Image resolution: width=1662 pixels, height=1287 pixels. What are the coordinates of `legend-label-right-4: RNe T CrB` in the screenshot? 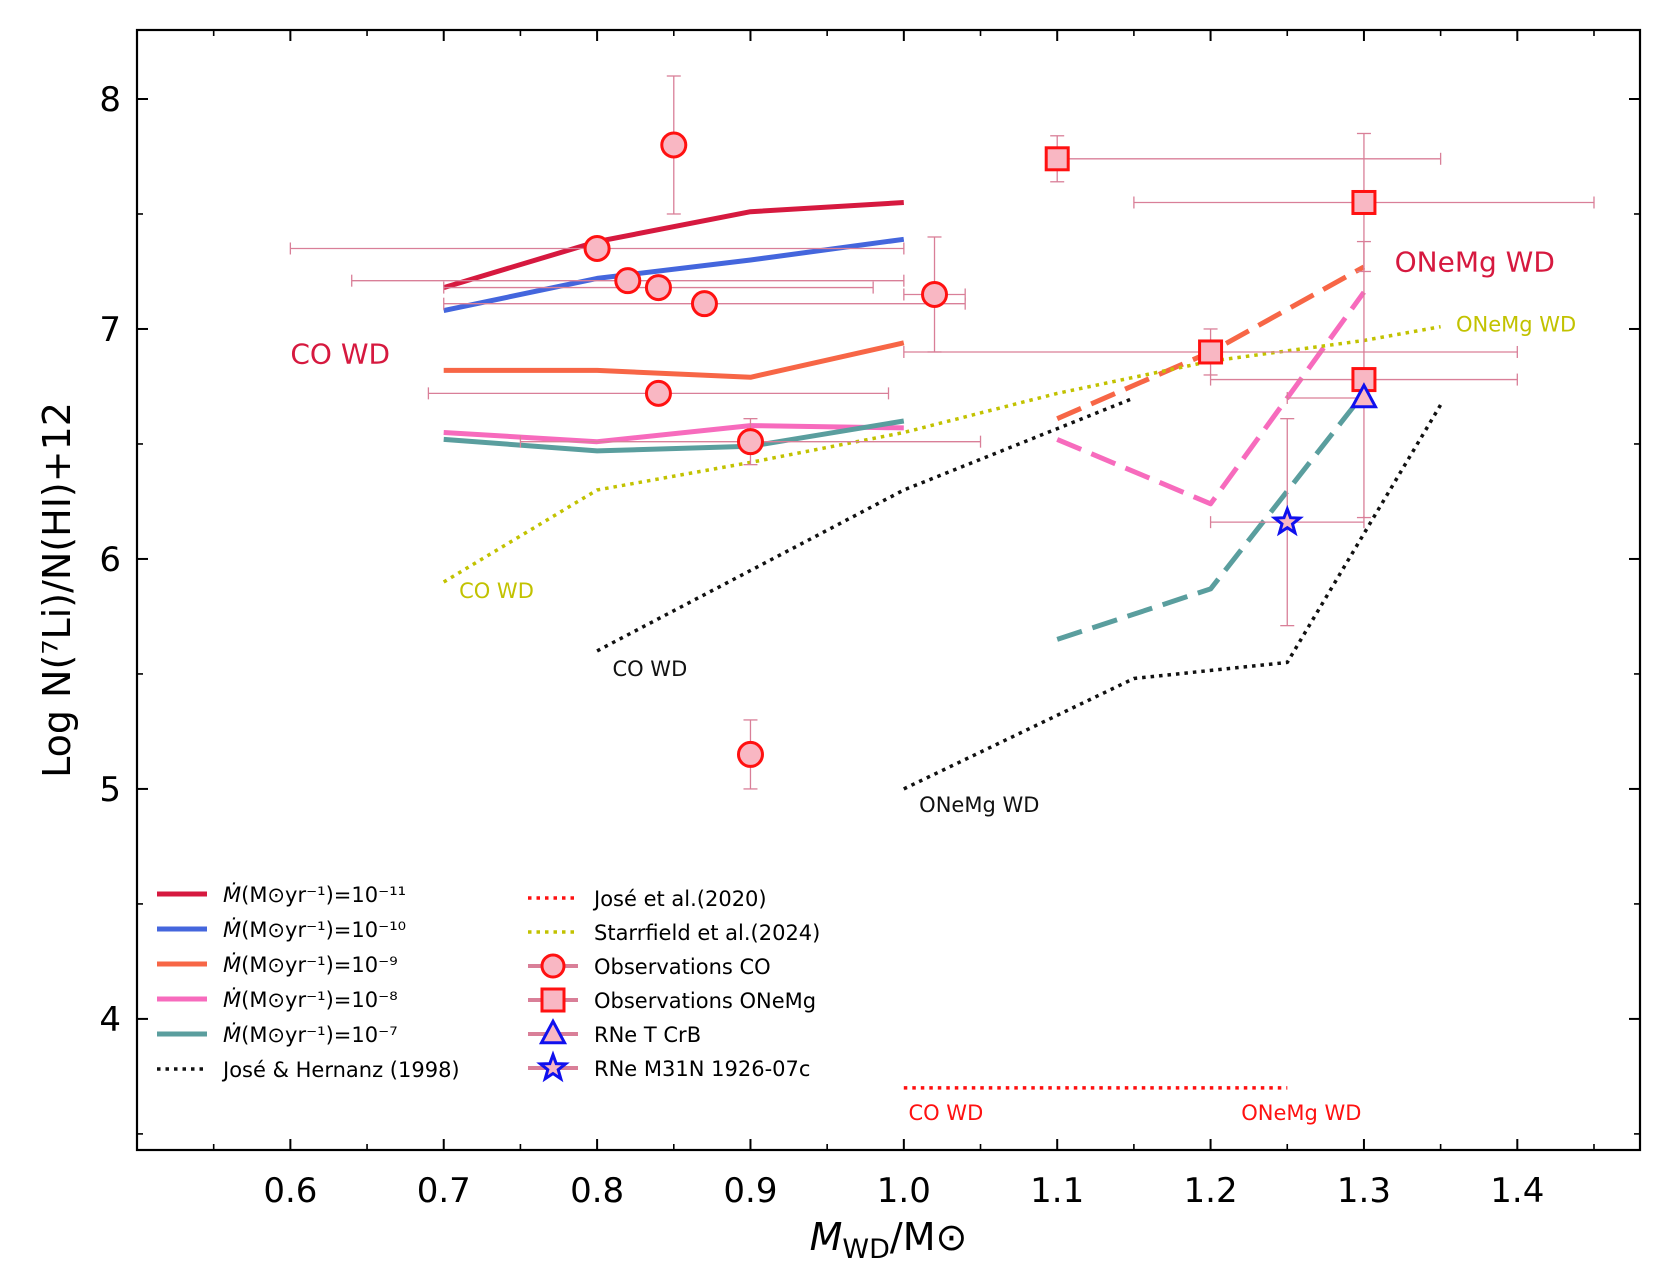 It's located at (647, 1035).